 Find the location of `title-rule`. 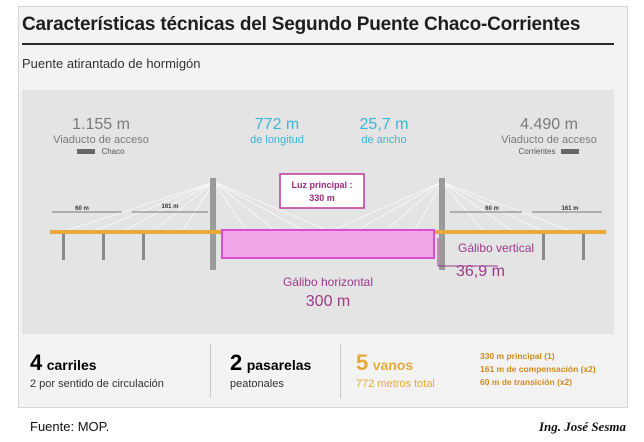

title-rule is located at coordinates (318, 44).